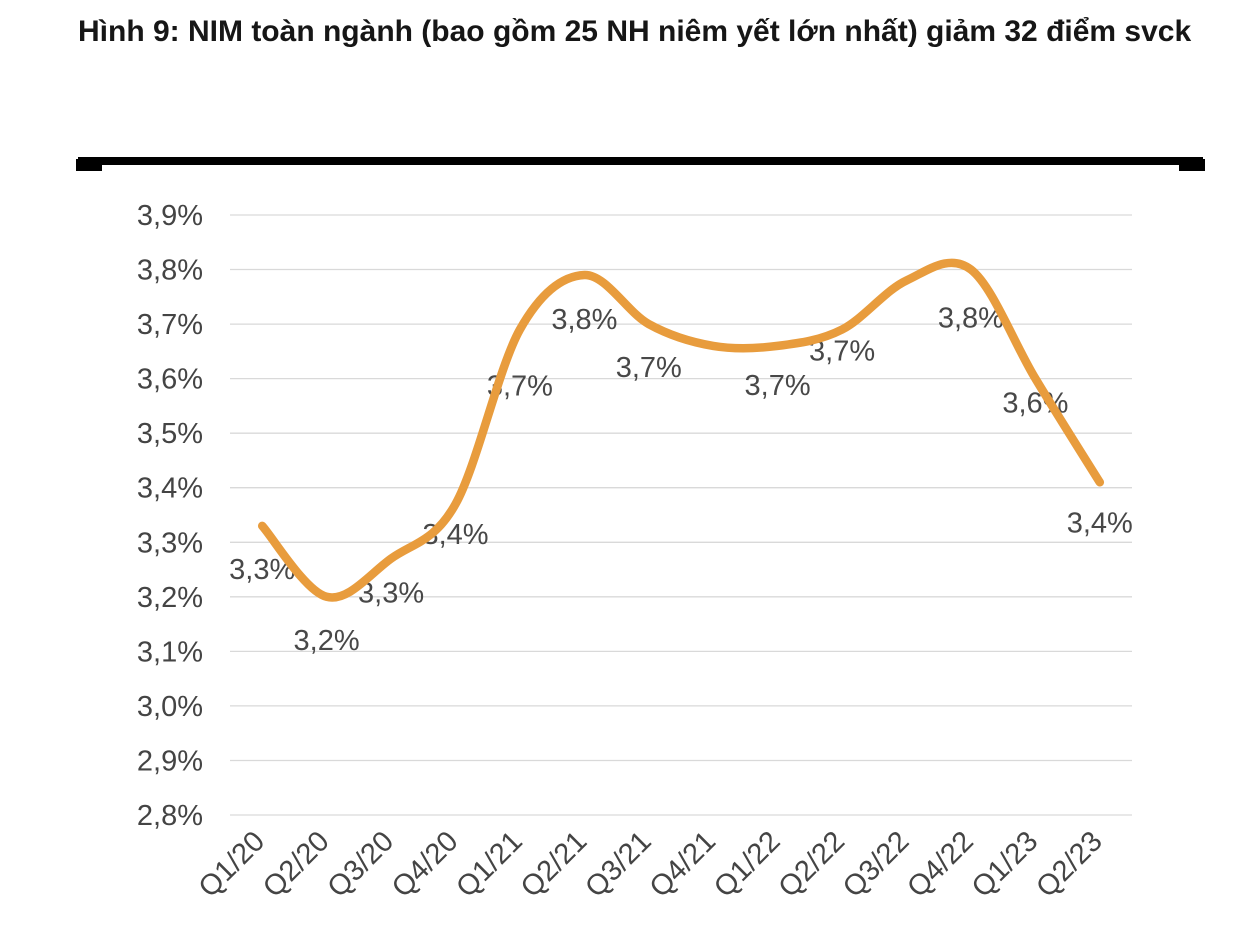  What do you see at coordinates (618, 864) in the screenshot?
I see `x-tick-label: Q3/21` at bounding box center [618, 864].